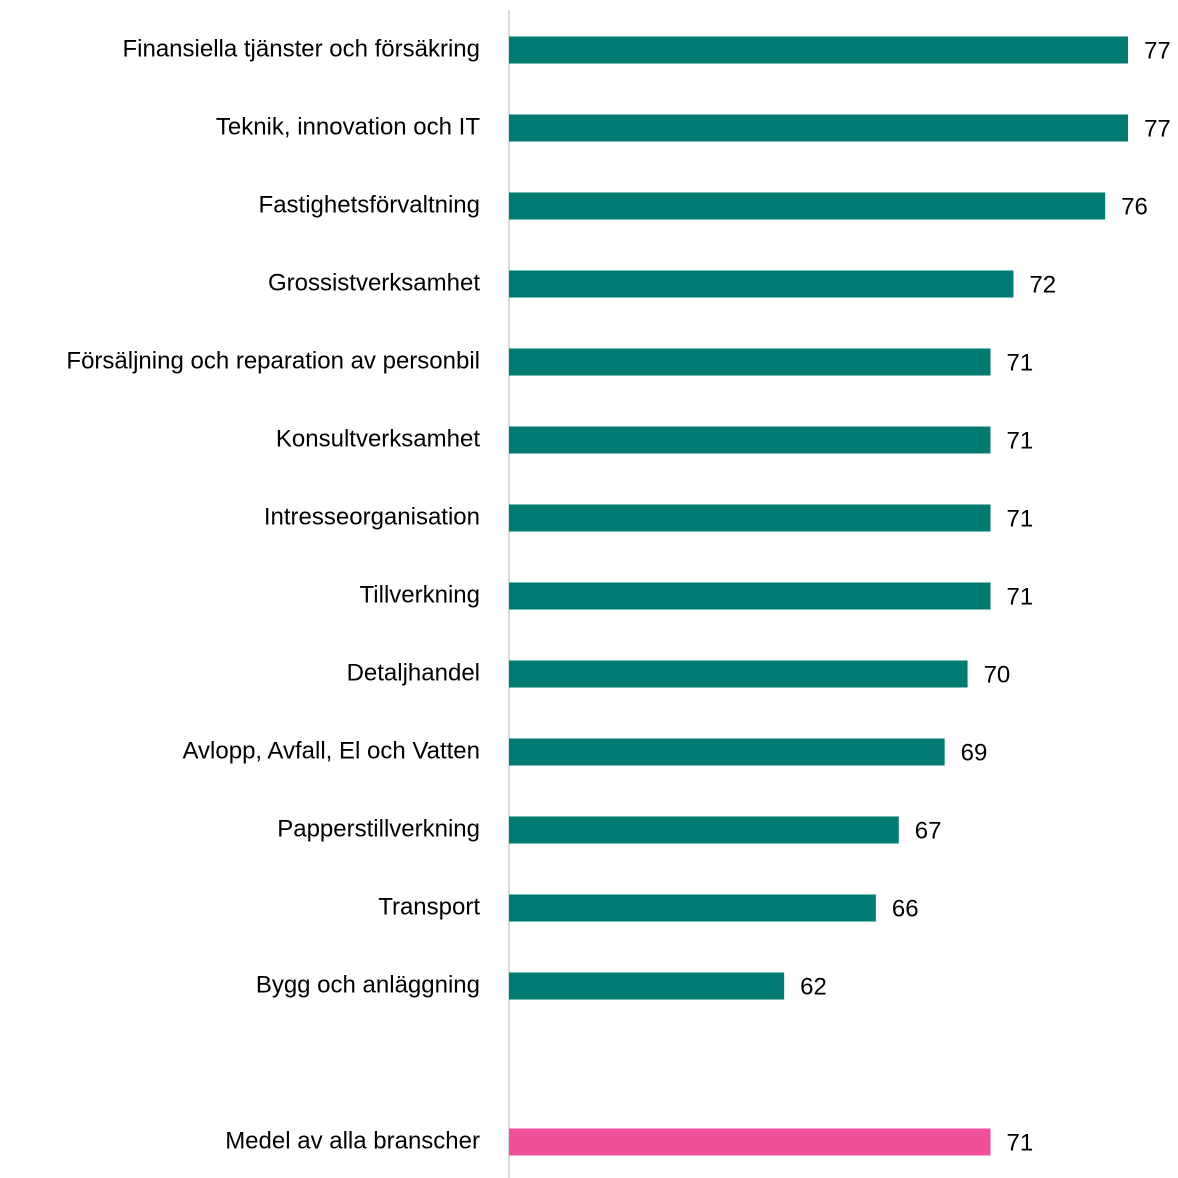  What do you see at coordinates (378, 438) in the screenshot?
I see `category-label: Konsultverksamhet` at bounding box center [378, 438].